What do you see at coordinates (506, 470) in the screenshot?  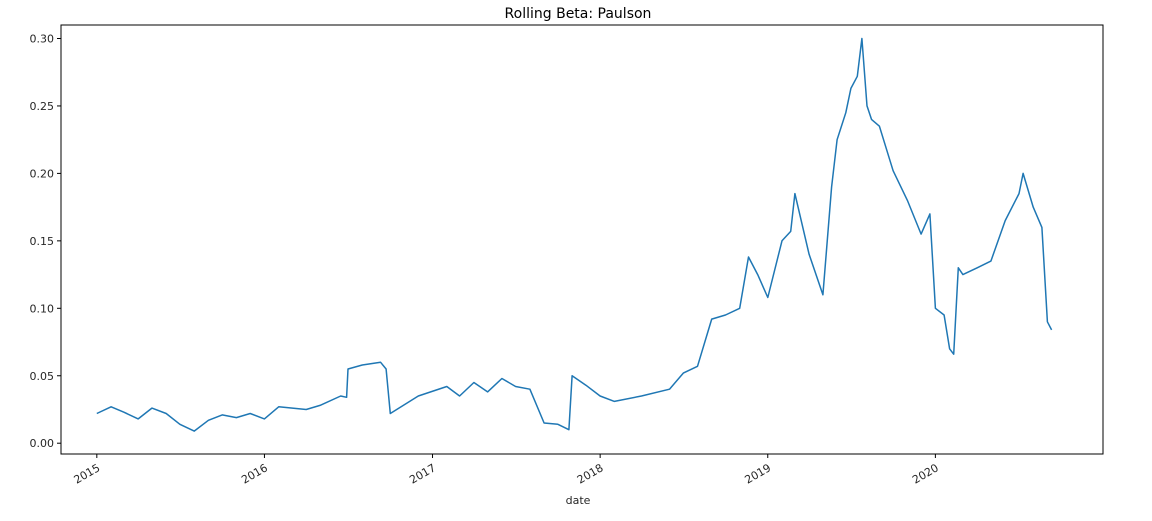 I see `x-axis: 2015 2016 2017 2018 2019 2020` at bounding box center [506, 470].